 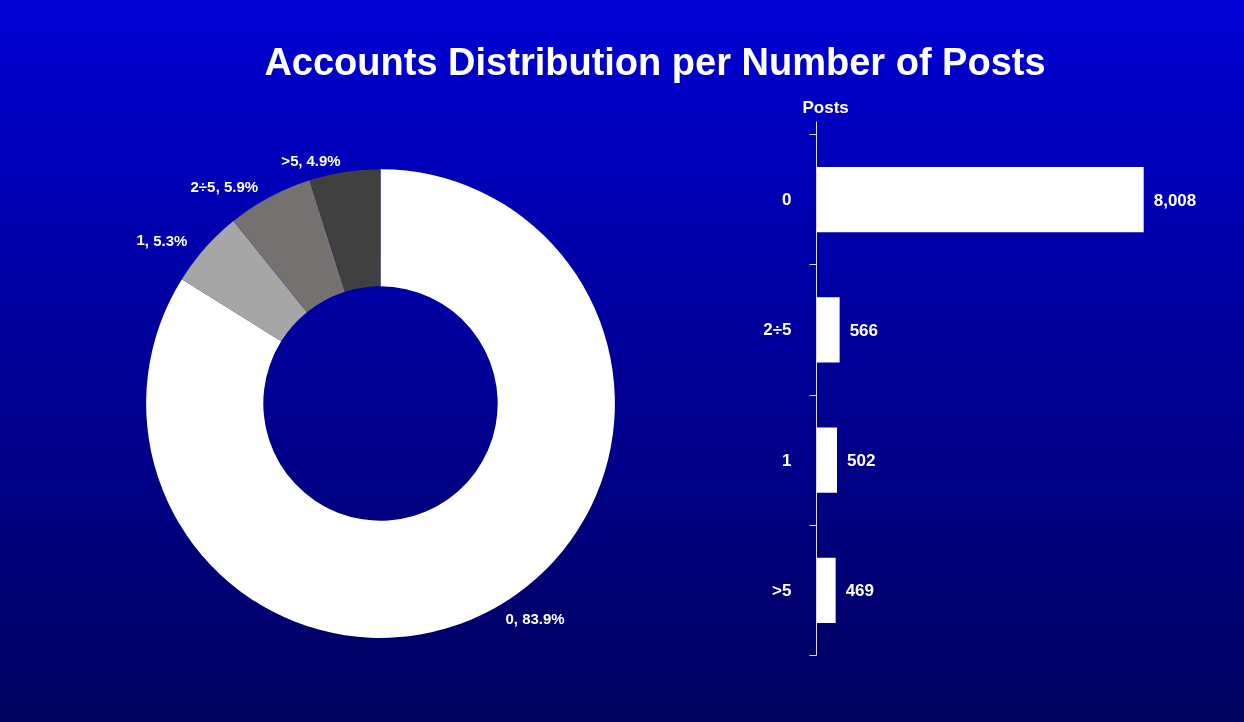 What do you see at coordinates (1175, 200) in the screenshot?
I see `data-label: 8,008` at bounding box center [1175, 200].